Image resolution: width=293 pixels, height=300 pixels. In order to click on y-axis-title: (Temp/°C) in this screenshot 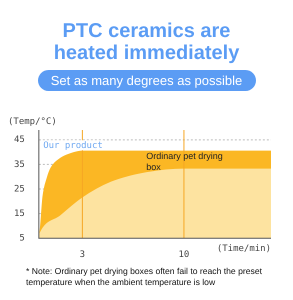, I will do `click(32, 122)`.